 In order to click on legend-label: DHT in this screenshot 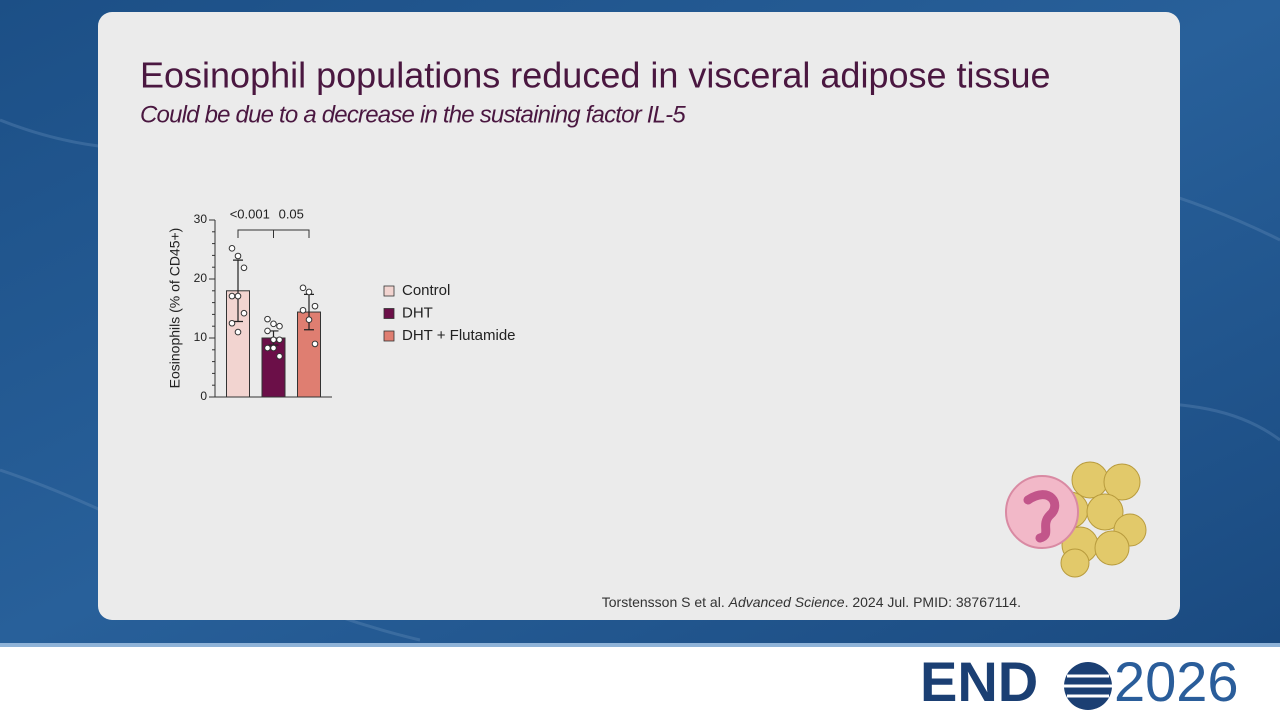, I will do `click(417, 312)`.